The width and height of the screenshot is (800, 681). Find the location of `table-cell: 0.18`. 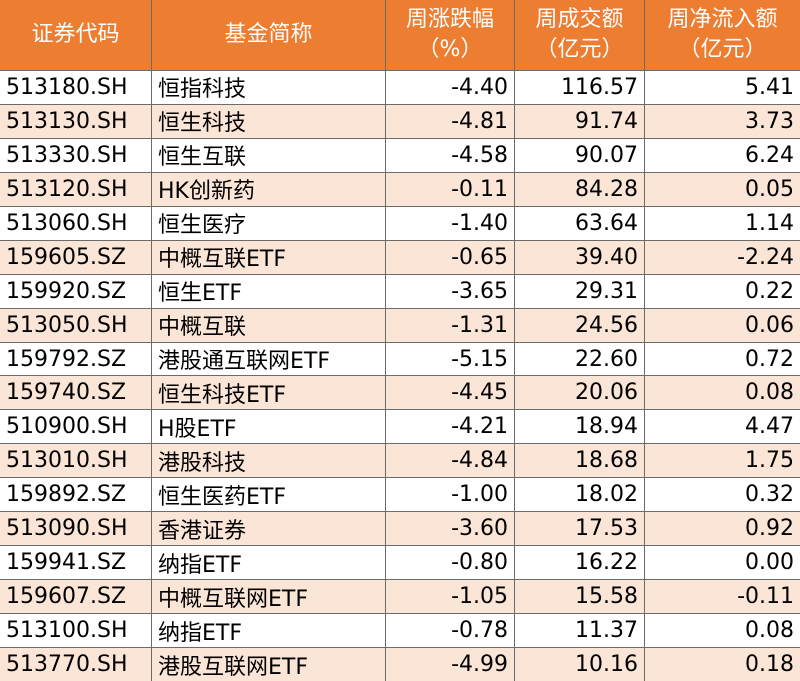

table-cell: 0.18 is located at coordinates (722, 664).